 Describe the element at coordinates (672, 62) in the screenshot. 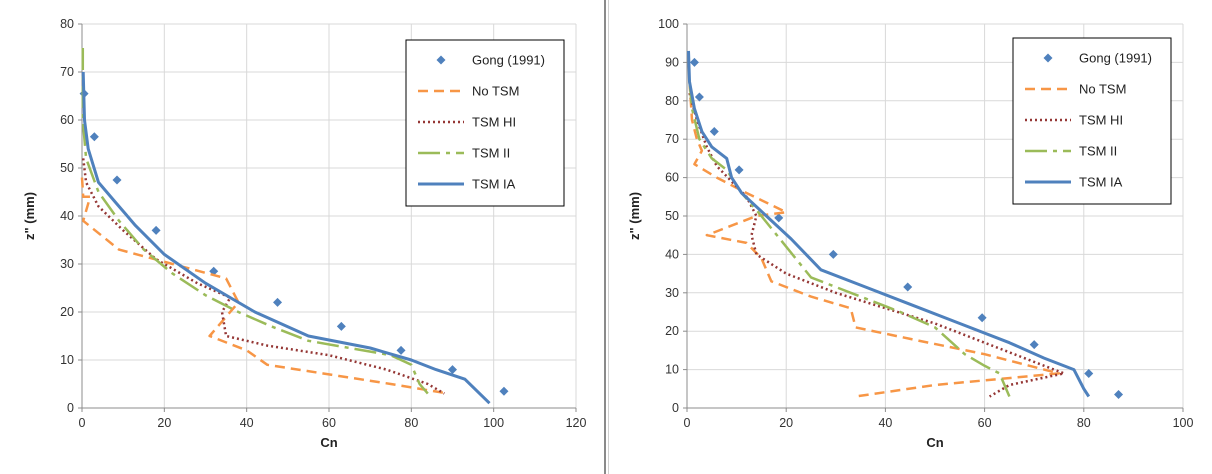

I see `y-tick-label: 90` at that location.